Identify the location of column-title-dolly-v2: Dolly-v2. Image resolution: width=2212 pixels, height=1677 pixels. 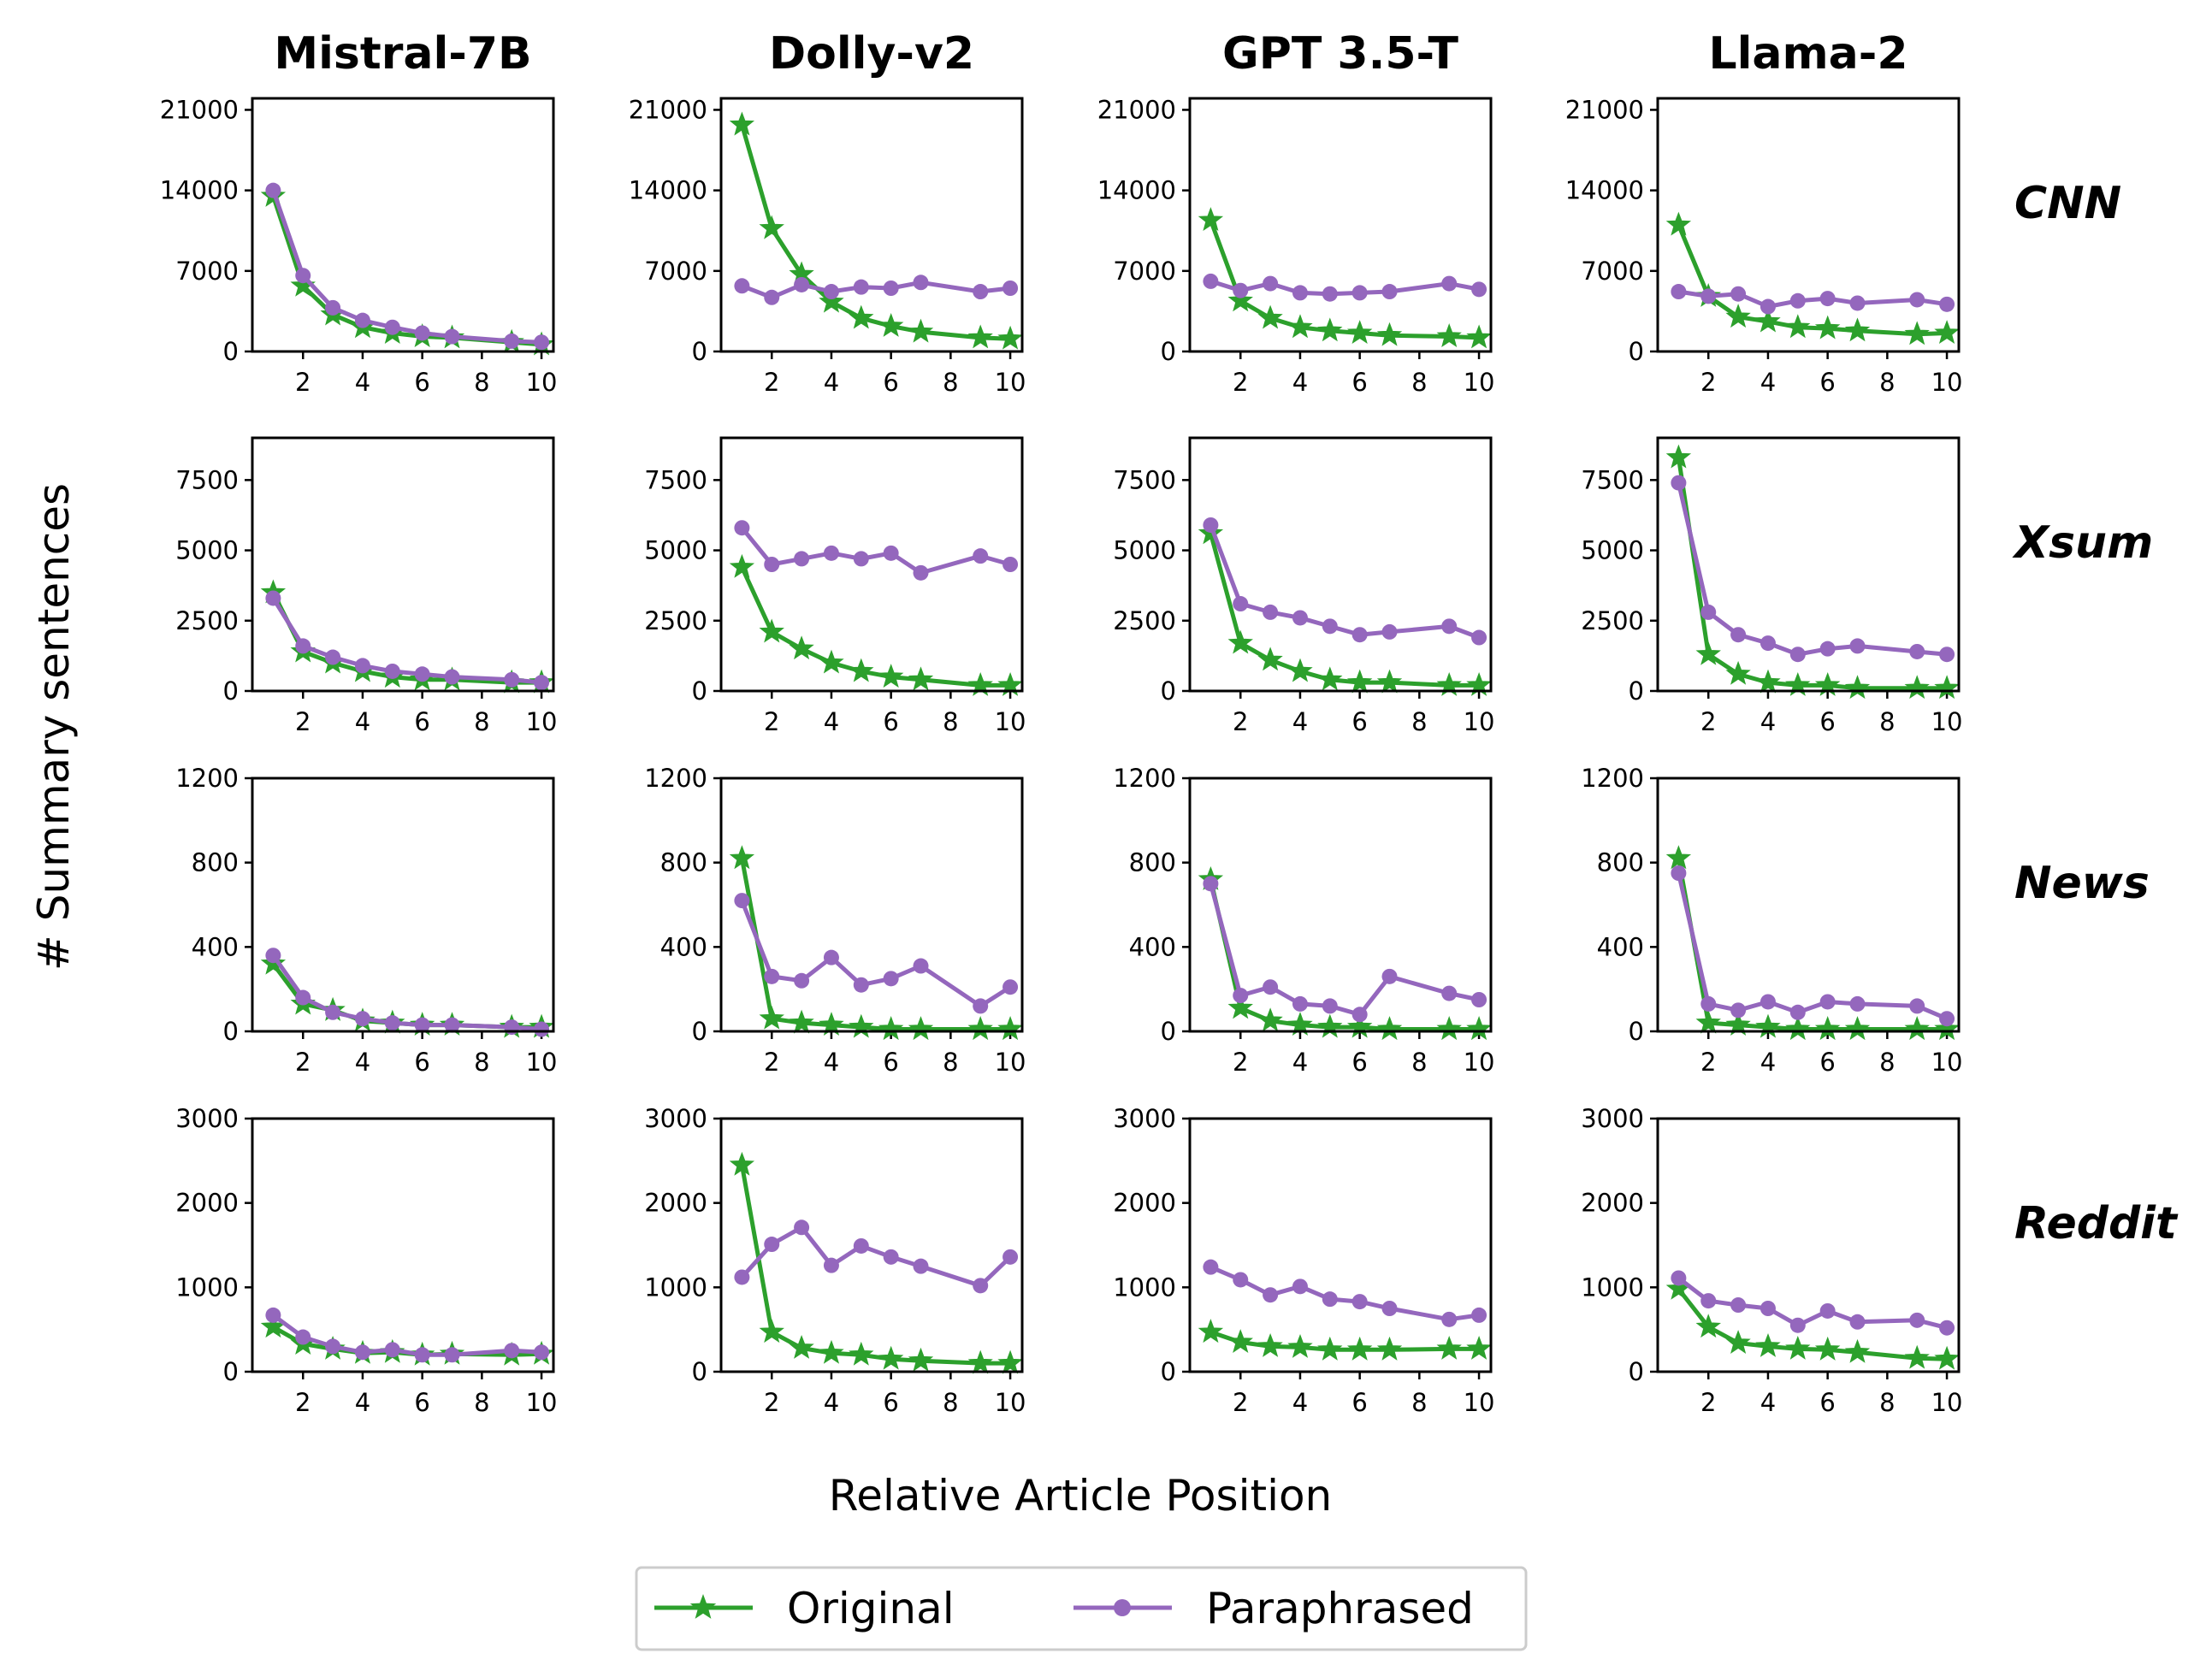
(871, 54).